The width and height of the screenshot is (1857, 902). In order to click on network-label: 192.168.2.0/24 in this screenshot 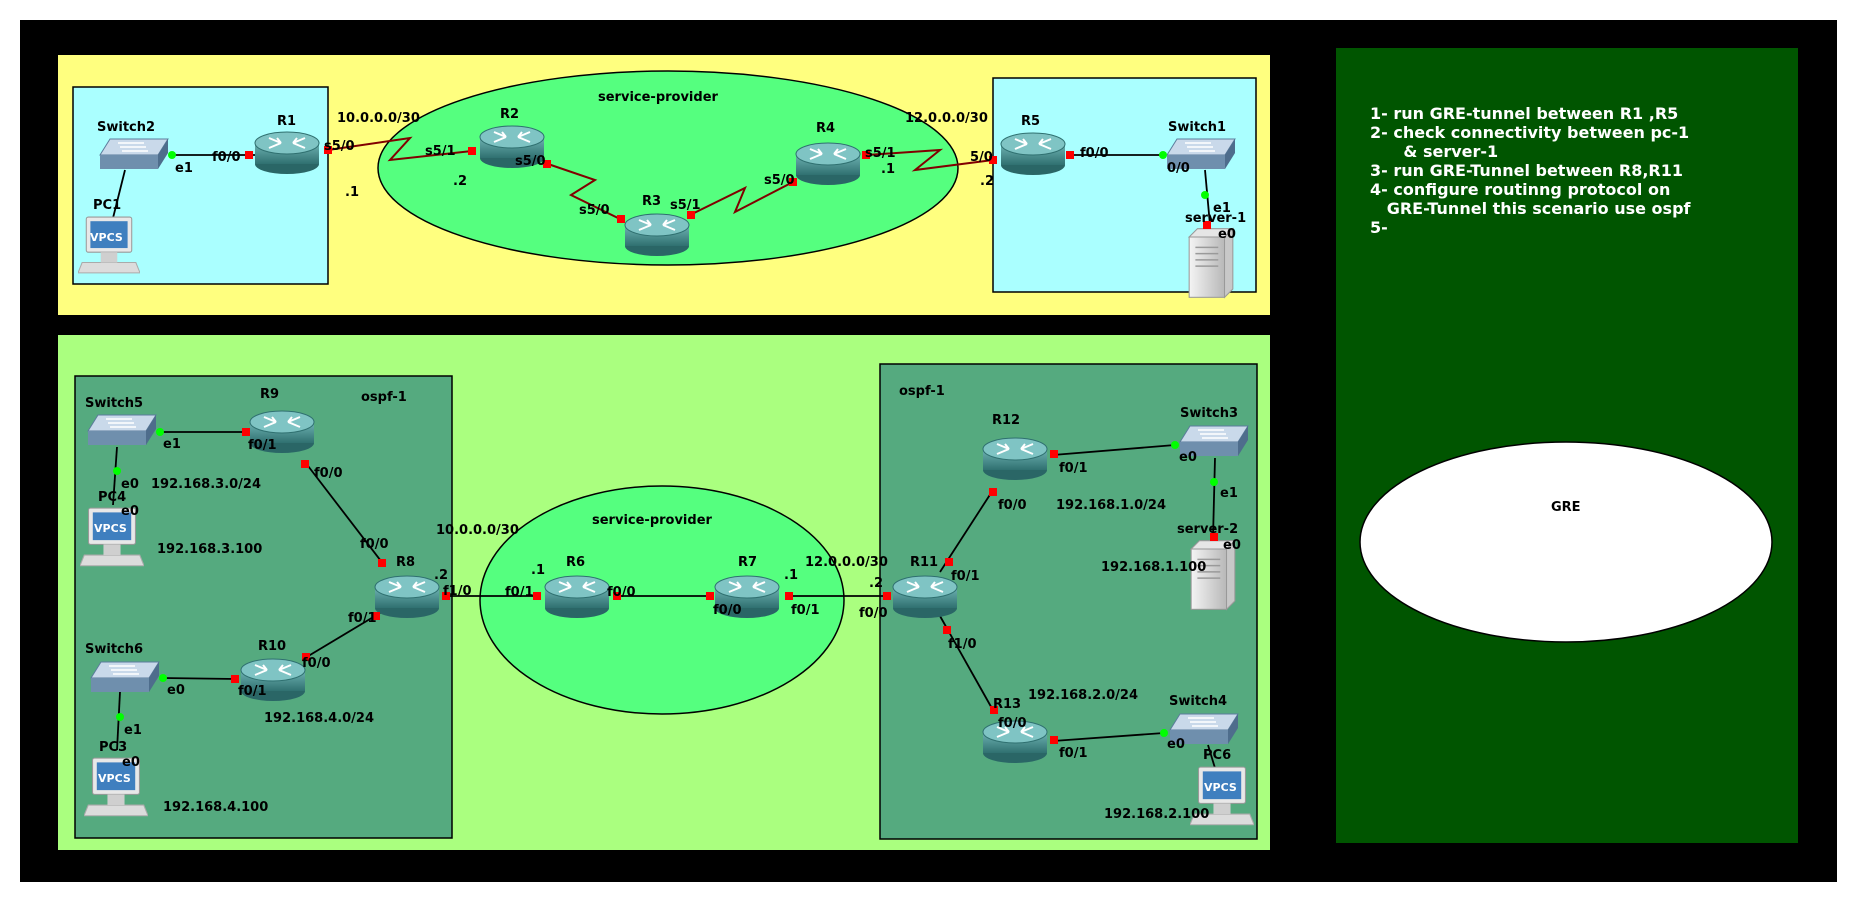, I will do `click(1083, 695)`.